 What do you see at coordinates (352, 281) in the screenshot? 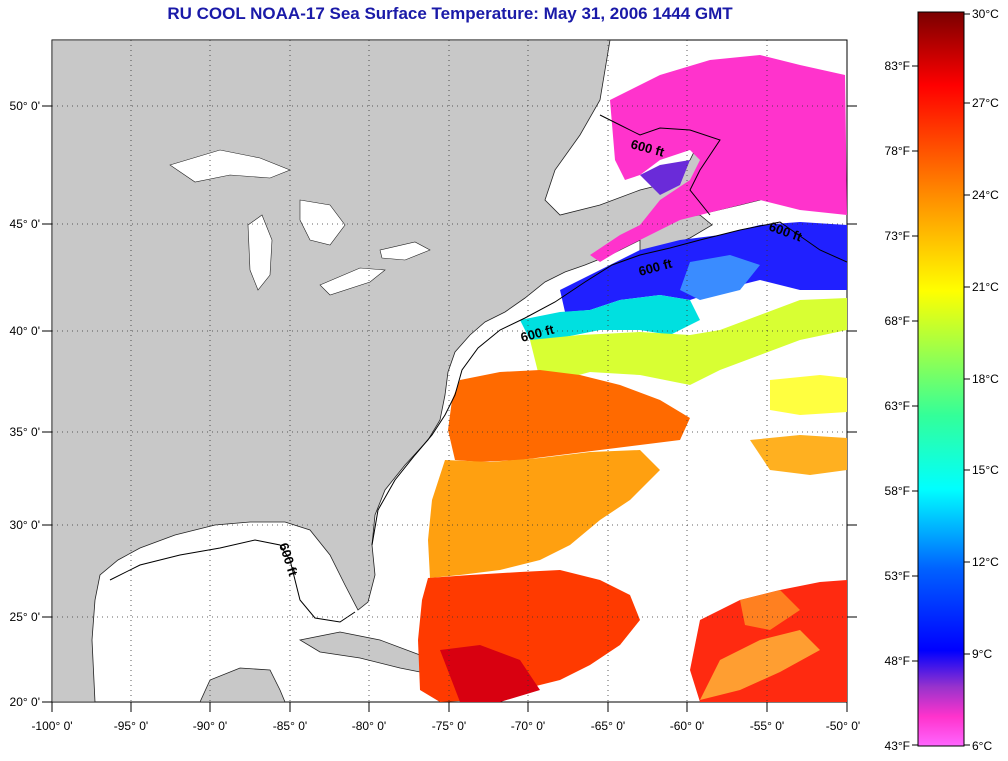
I see `lake-erie` at bounding box center [352, 281].